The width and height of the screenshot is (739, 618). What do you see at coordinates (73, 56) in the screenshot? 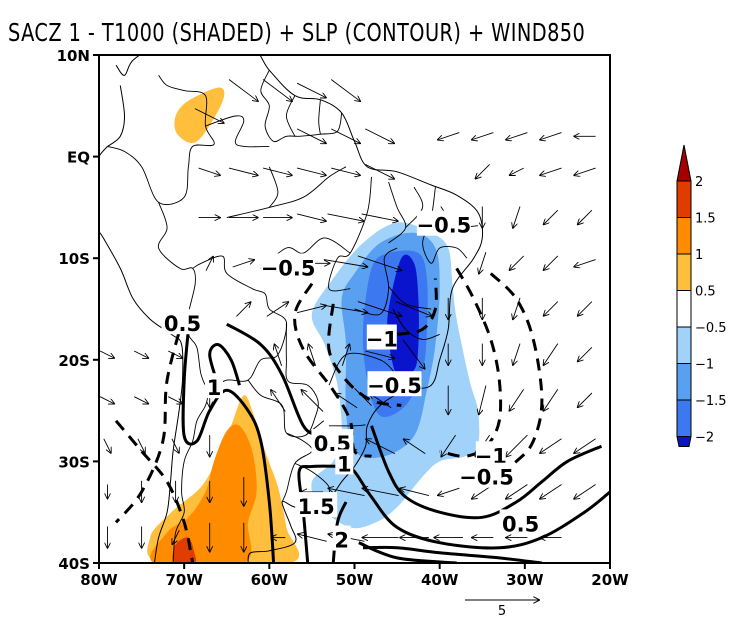
I see `y-tick-label: 10N` at bounding box center [73, 56].